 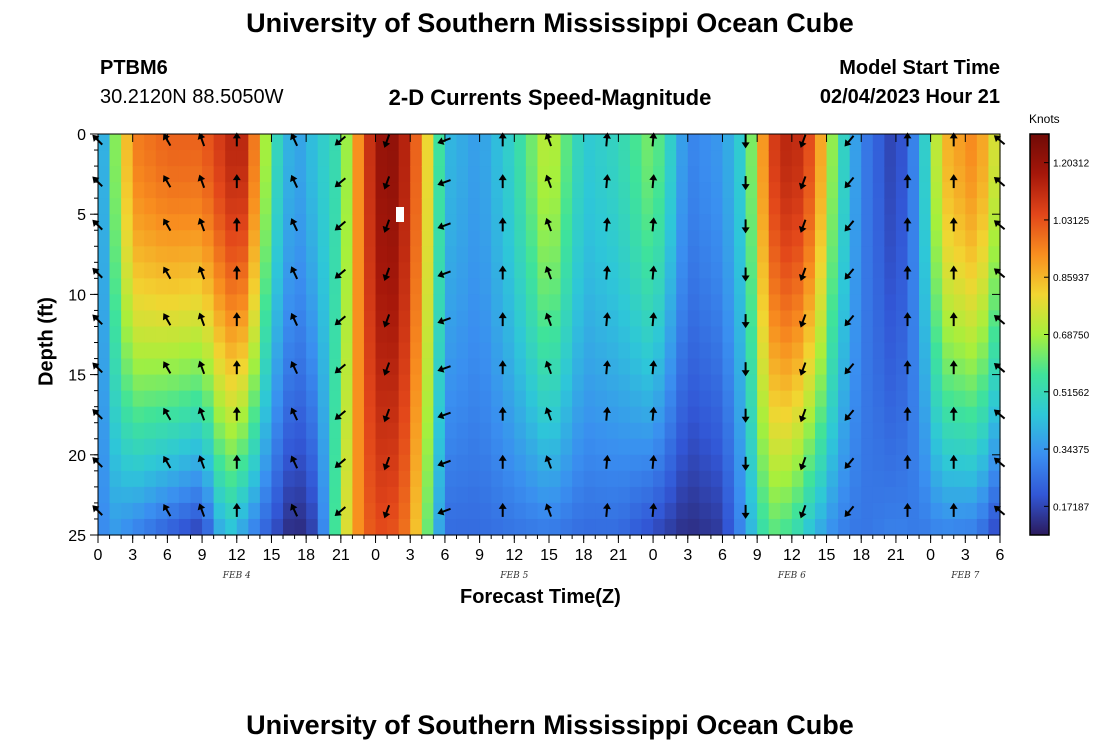 I want to click on x-tick-label: 15, so click(x=827, y=555).